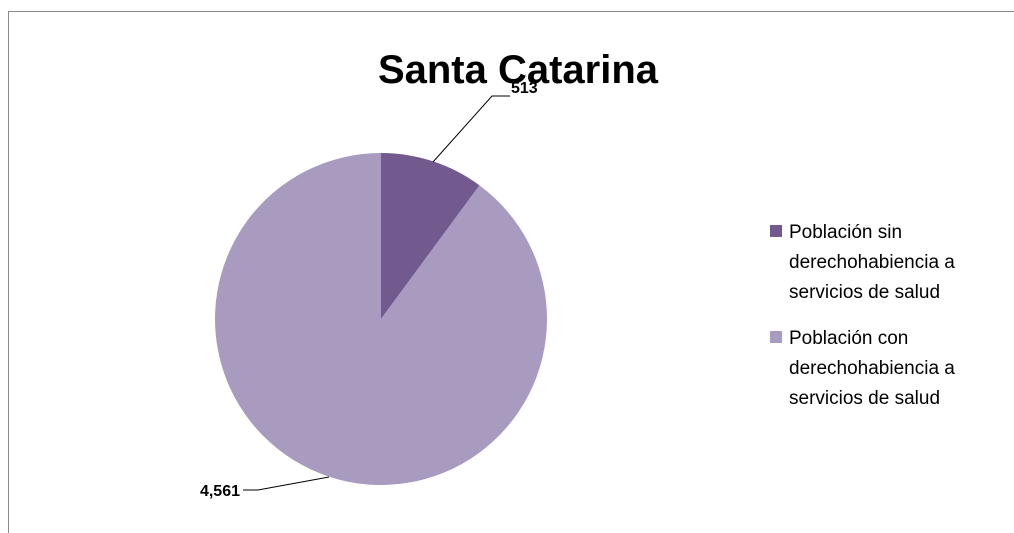  Describe the element at coordinates (524, 88) in the screenshot. I see `data-label-1: 513` at that location.